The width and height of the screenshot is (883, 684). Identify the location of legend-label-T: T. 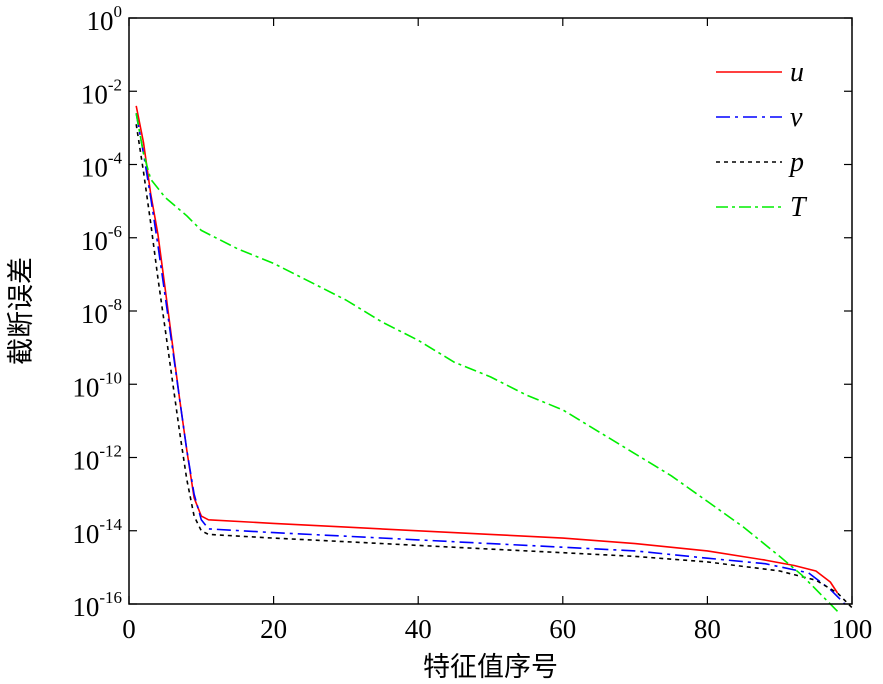
(799, 207).